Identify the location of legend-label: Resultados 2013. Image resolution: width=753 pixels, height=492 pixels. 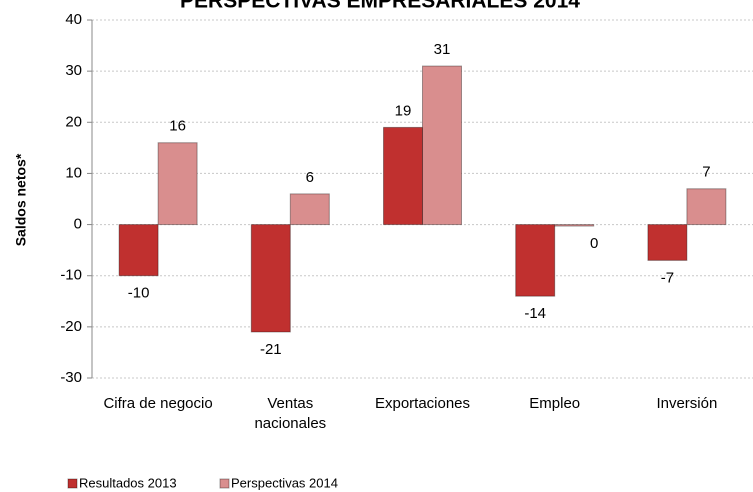
(128, 482).